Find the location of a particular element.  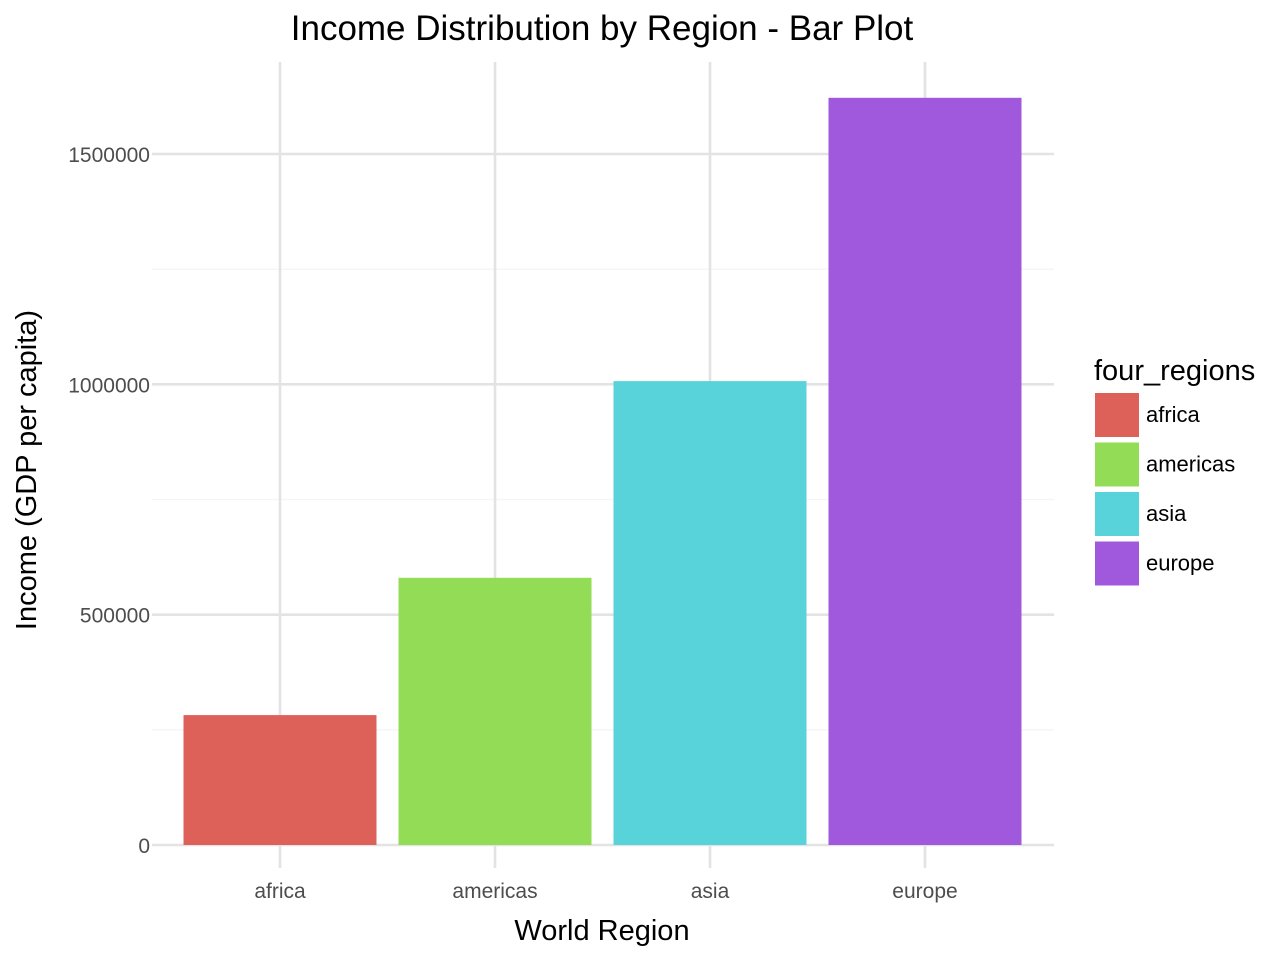

legend-label-africa: africa is located at coordinates (1173, 414).